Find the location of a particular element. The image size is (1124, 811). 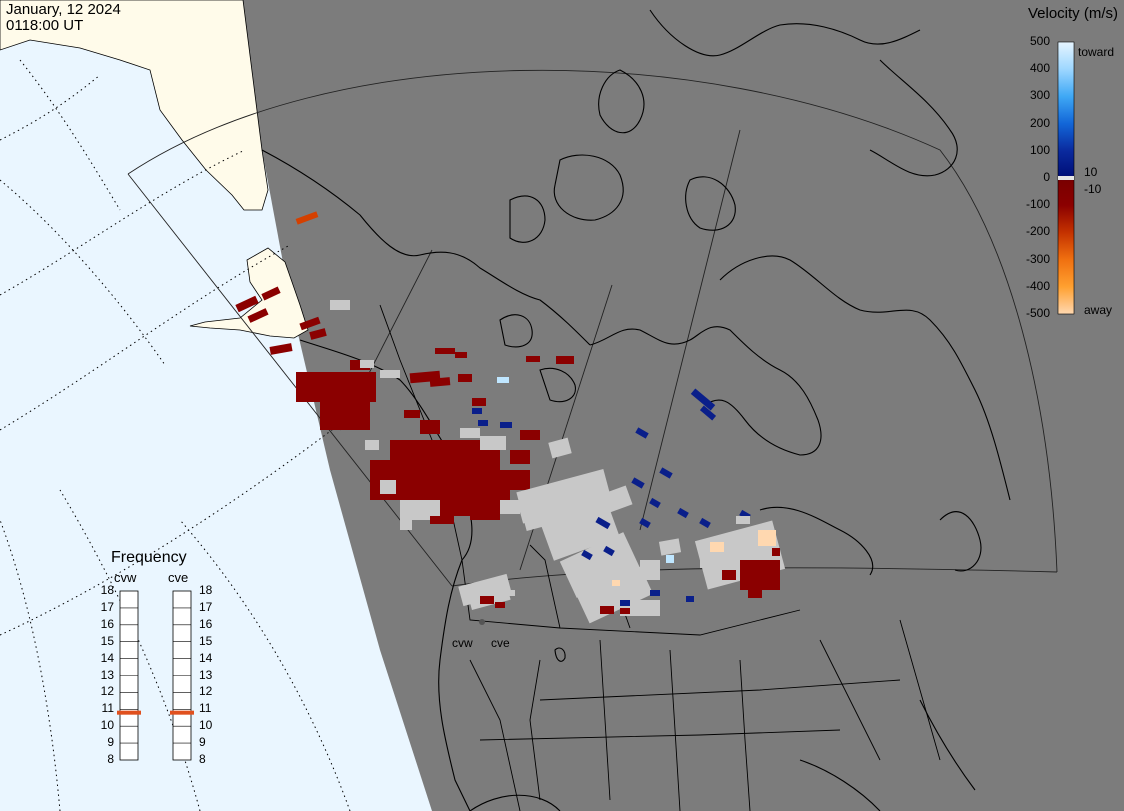

legend-tick-label: -500 is located at coordinates (1037, 313).